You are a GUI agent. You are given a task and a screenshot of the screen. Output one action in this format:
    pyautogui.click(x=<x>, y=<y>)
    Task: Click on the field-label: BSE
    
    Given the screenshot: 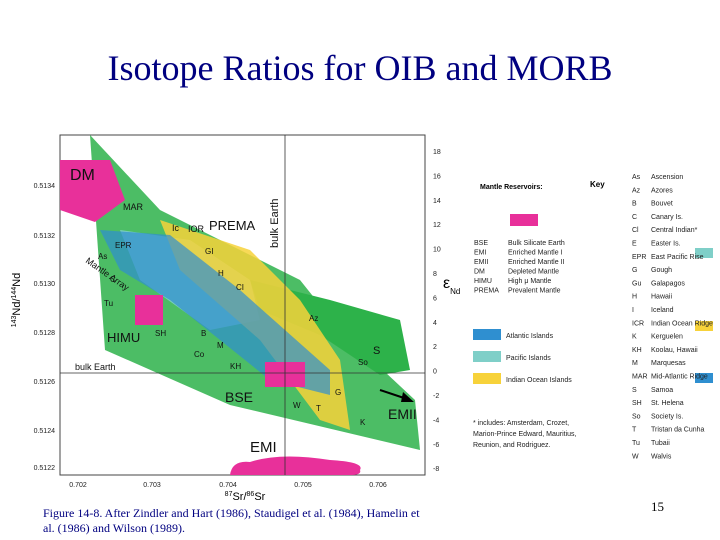 What is the action you would take?
    pyautogui.click(x=239, y=397)
    